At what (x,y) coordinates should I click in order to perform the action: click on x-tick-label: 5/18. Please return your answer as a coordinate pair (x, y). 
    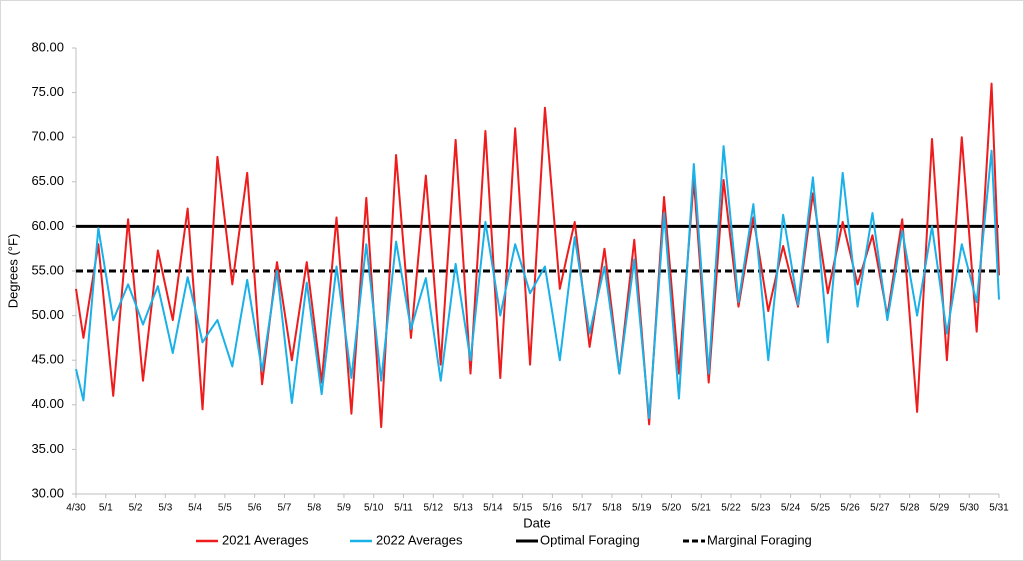
    Looking at the image, I should click on (612, 508).